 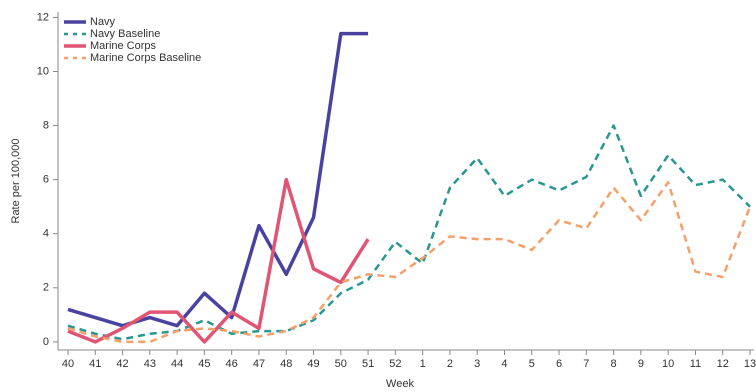 What do you see at coordinates (177, 364) in the screenshot?
I see `x-tick-label: 44` at bounding box center [177, 364].